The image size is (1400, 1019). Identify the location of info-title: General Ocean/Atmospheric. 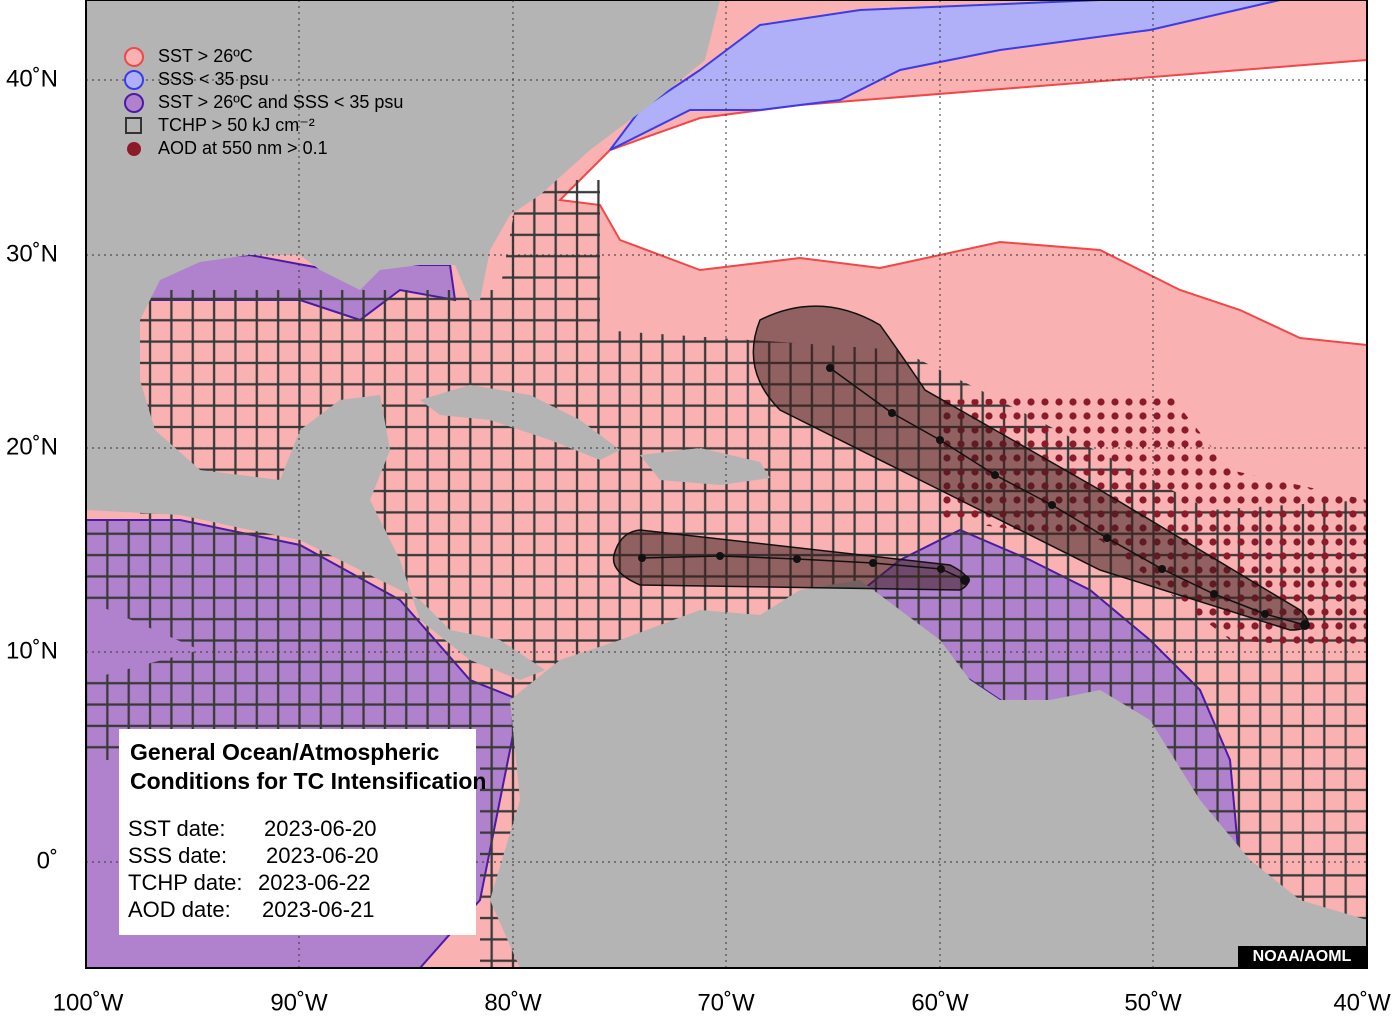
(285, 752).